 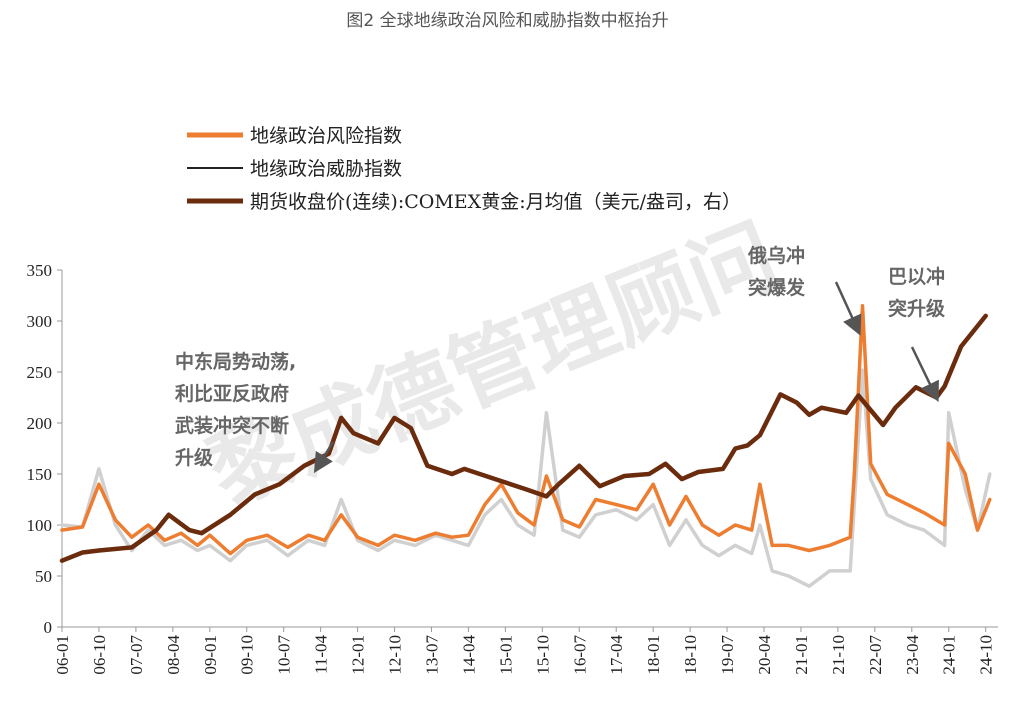 What do you see at coordinates (40, 372) in the screenshot?
I see `y-tick-label: 250` at bounding box center [40, 372].